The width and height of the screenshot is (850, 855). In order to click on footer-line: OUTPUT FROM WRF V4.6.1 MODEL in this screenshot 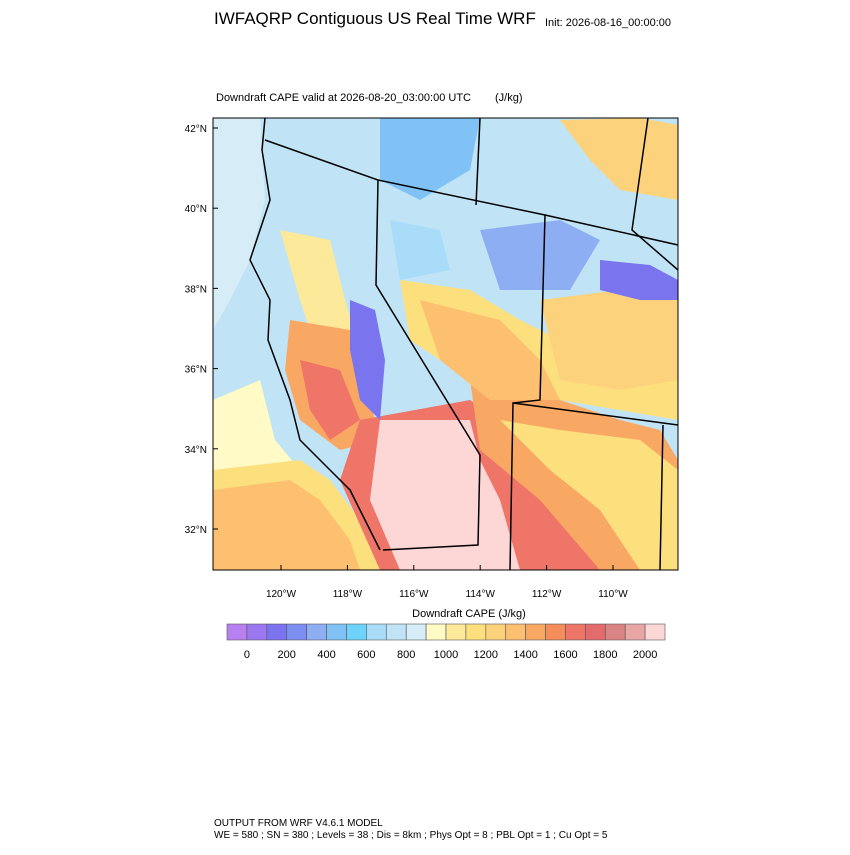, I will do `click(298, 823)`.